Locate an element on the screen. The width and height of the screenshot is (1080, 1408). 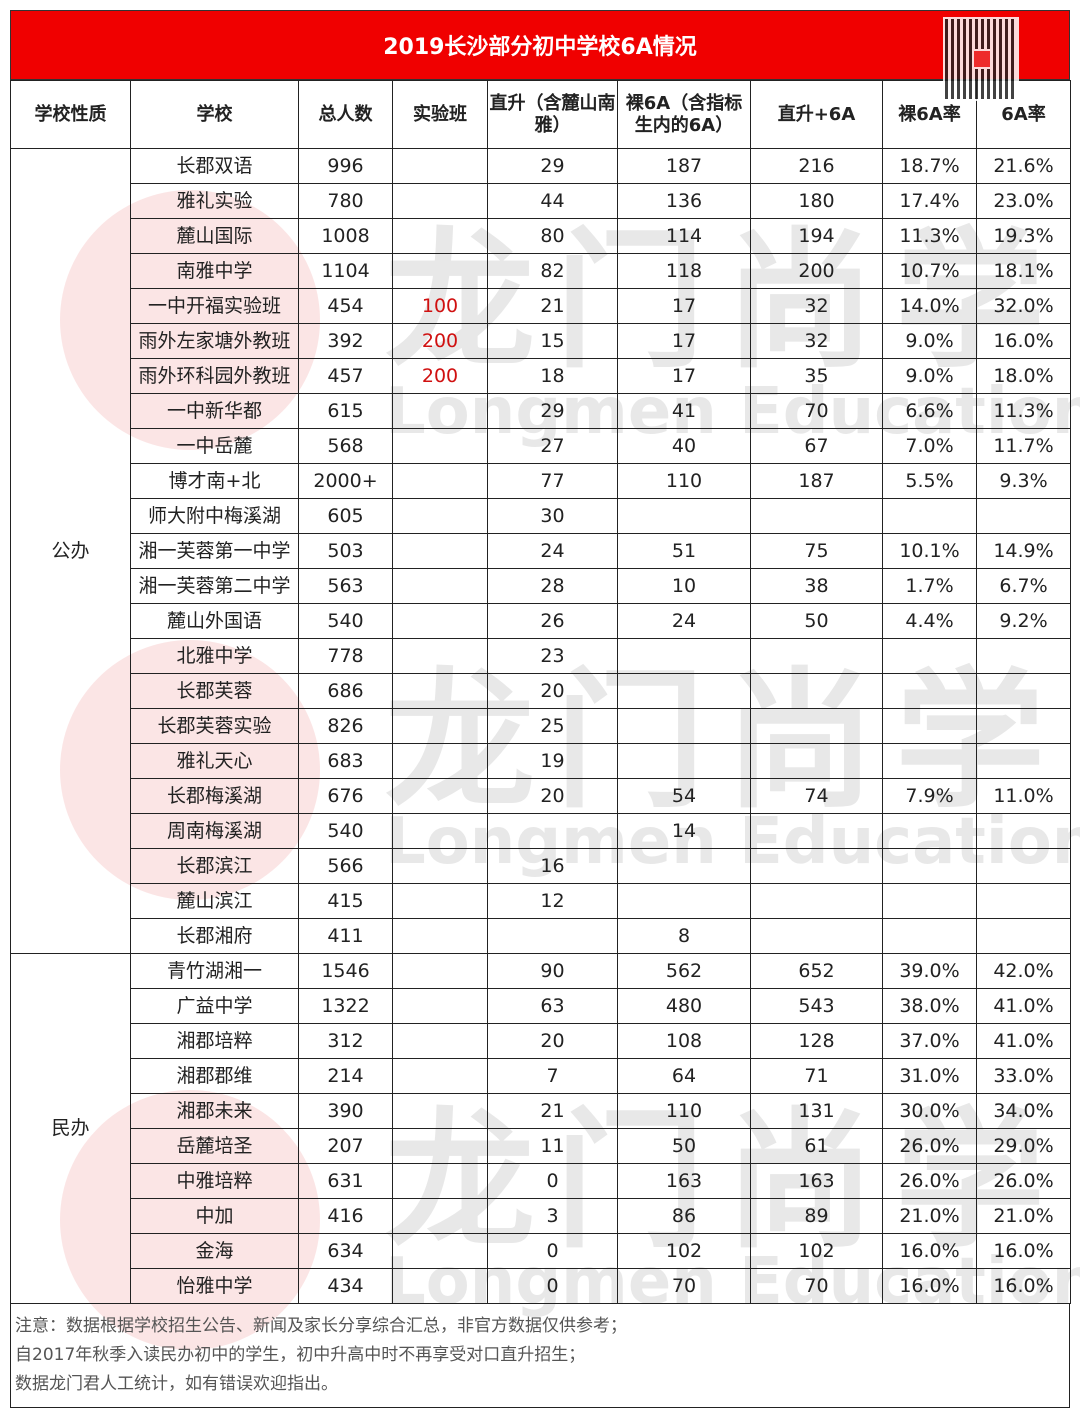
qr-code-icon is located at coordinates (981, 59).